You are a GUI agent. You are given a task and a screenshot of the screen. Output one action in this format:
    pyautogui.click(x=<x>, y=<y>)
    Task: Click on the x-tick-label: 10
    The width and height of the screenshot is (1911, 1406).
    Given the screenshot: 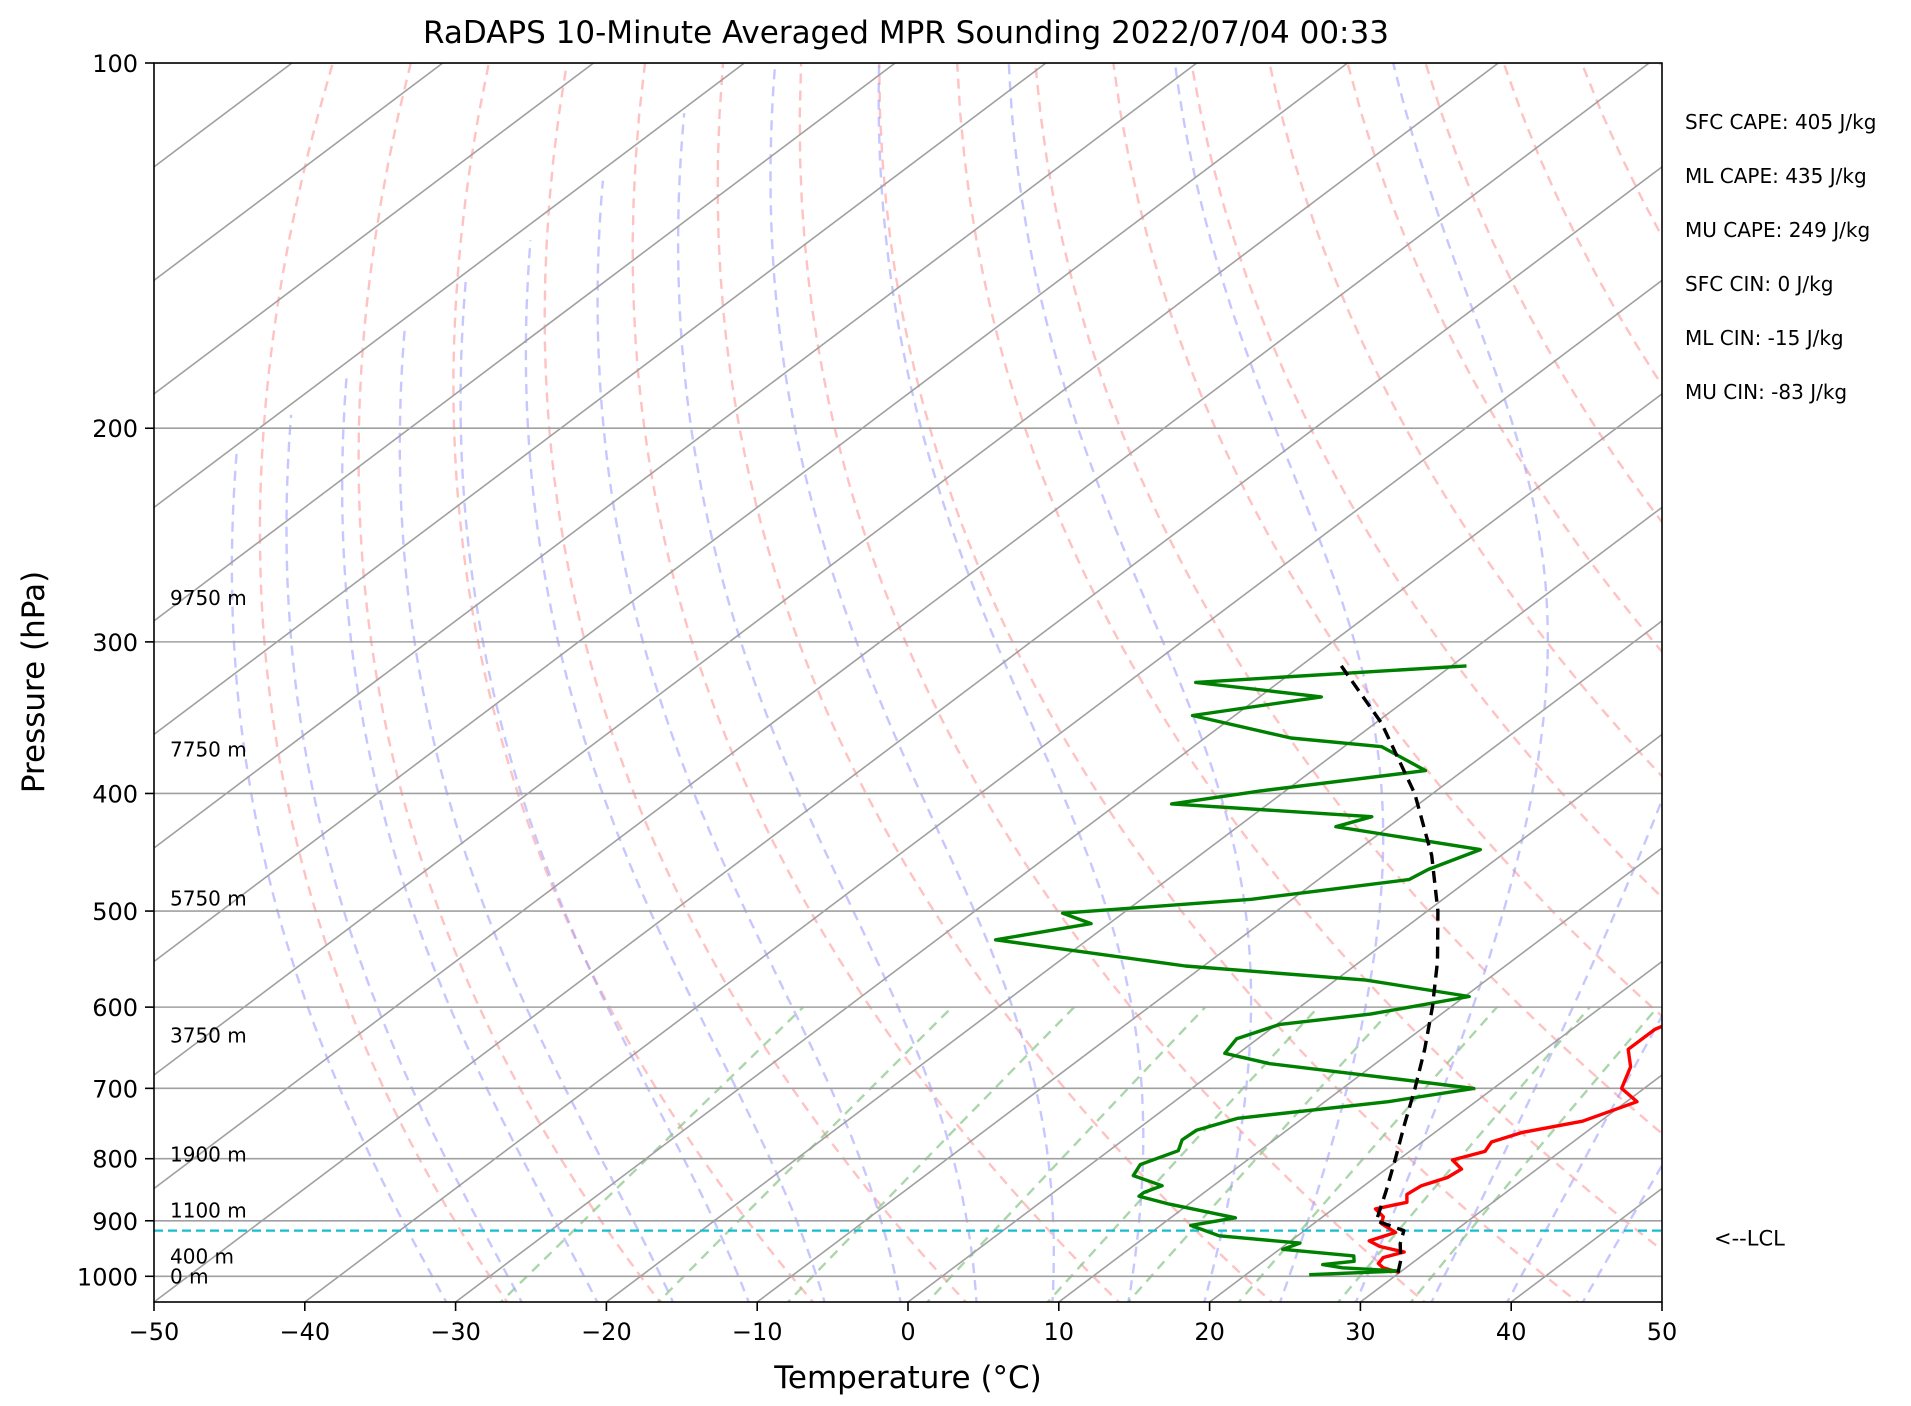 What is the action you would take?
    pyautogui.click(x=1059, y=1332)
    